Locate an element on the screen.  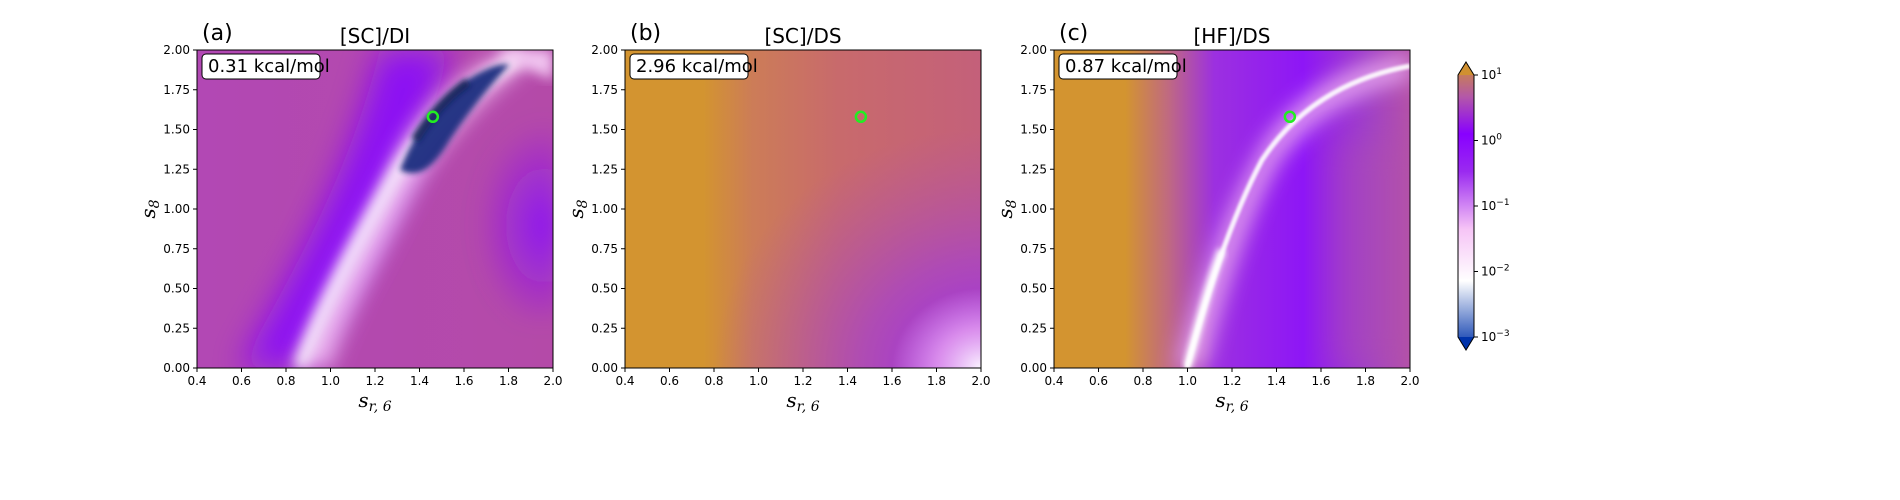
optimum-marker-c is located at coordinates (1290, 117).